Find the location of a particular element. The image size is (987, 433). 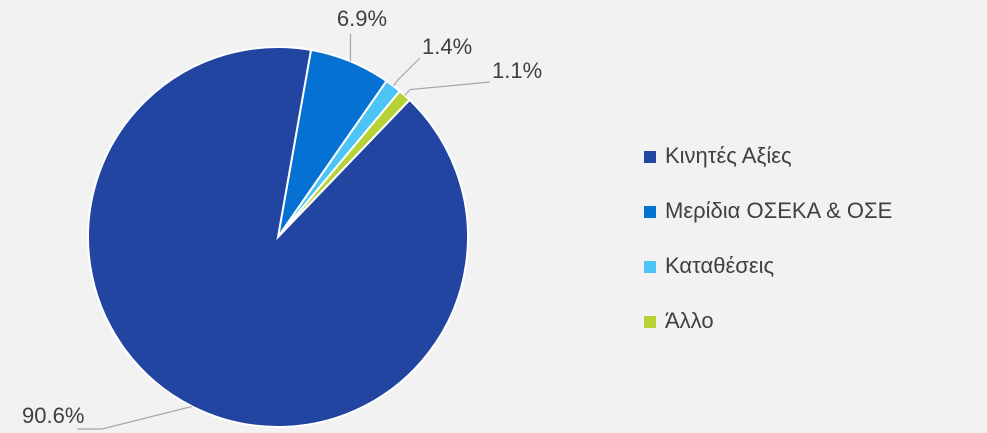

legend-label: Άλλο is located at coordinates (689, 320).